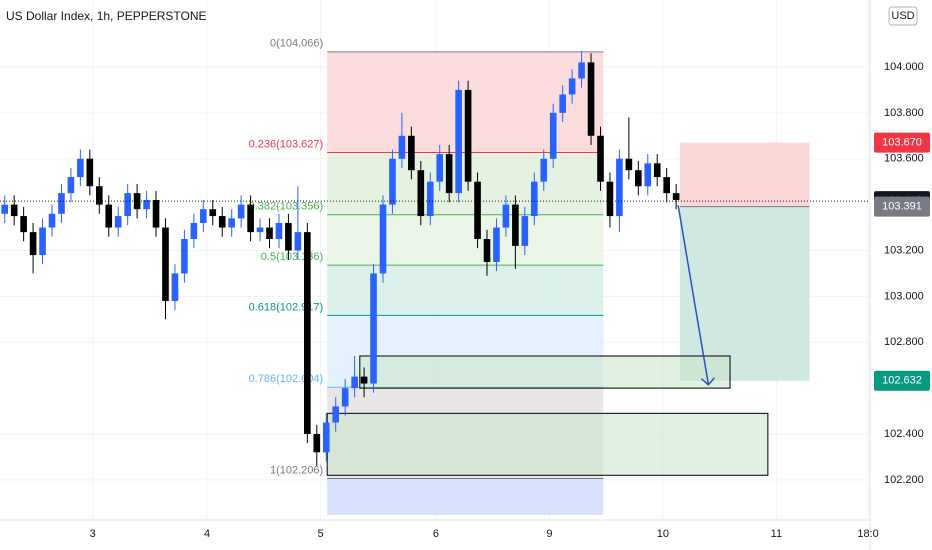  Describe the element at coordinates (547, 444) in the screenshot. I see `zone-box` at that location.